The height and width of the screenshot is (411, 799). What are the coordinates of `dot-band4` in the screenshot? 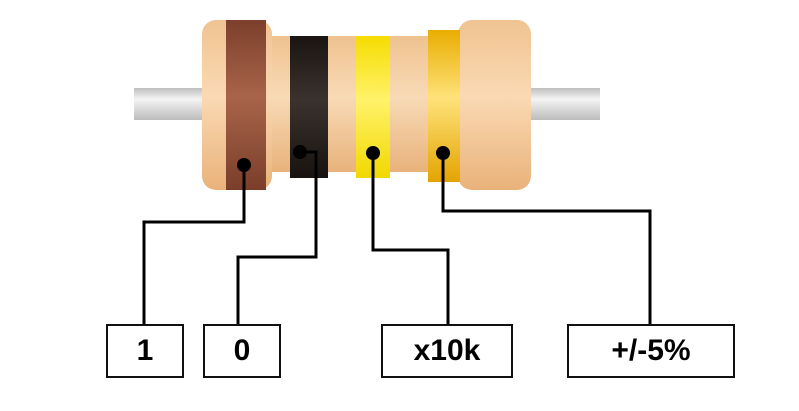 It's located at (443, 153).